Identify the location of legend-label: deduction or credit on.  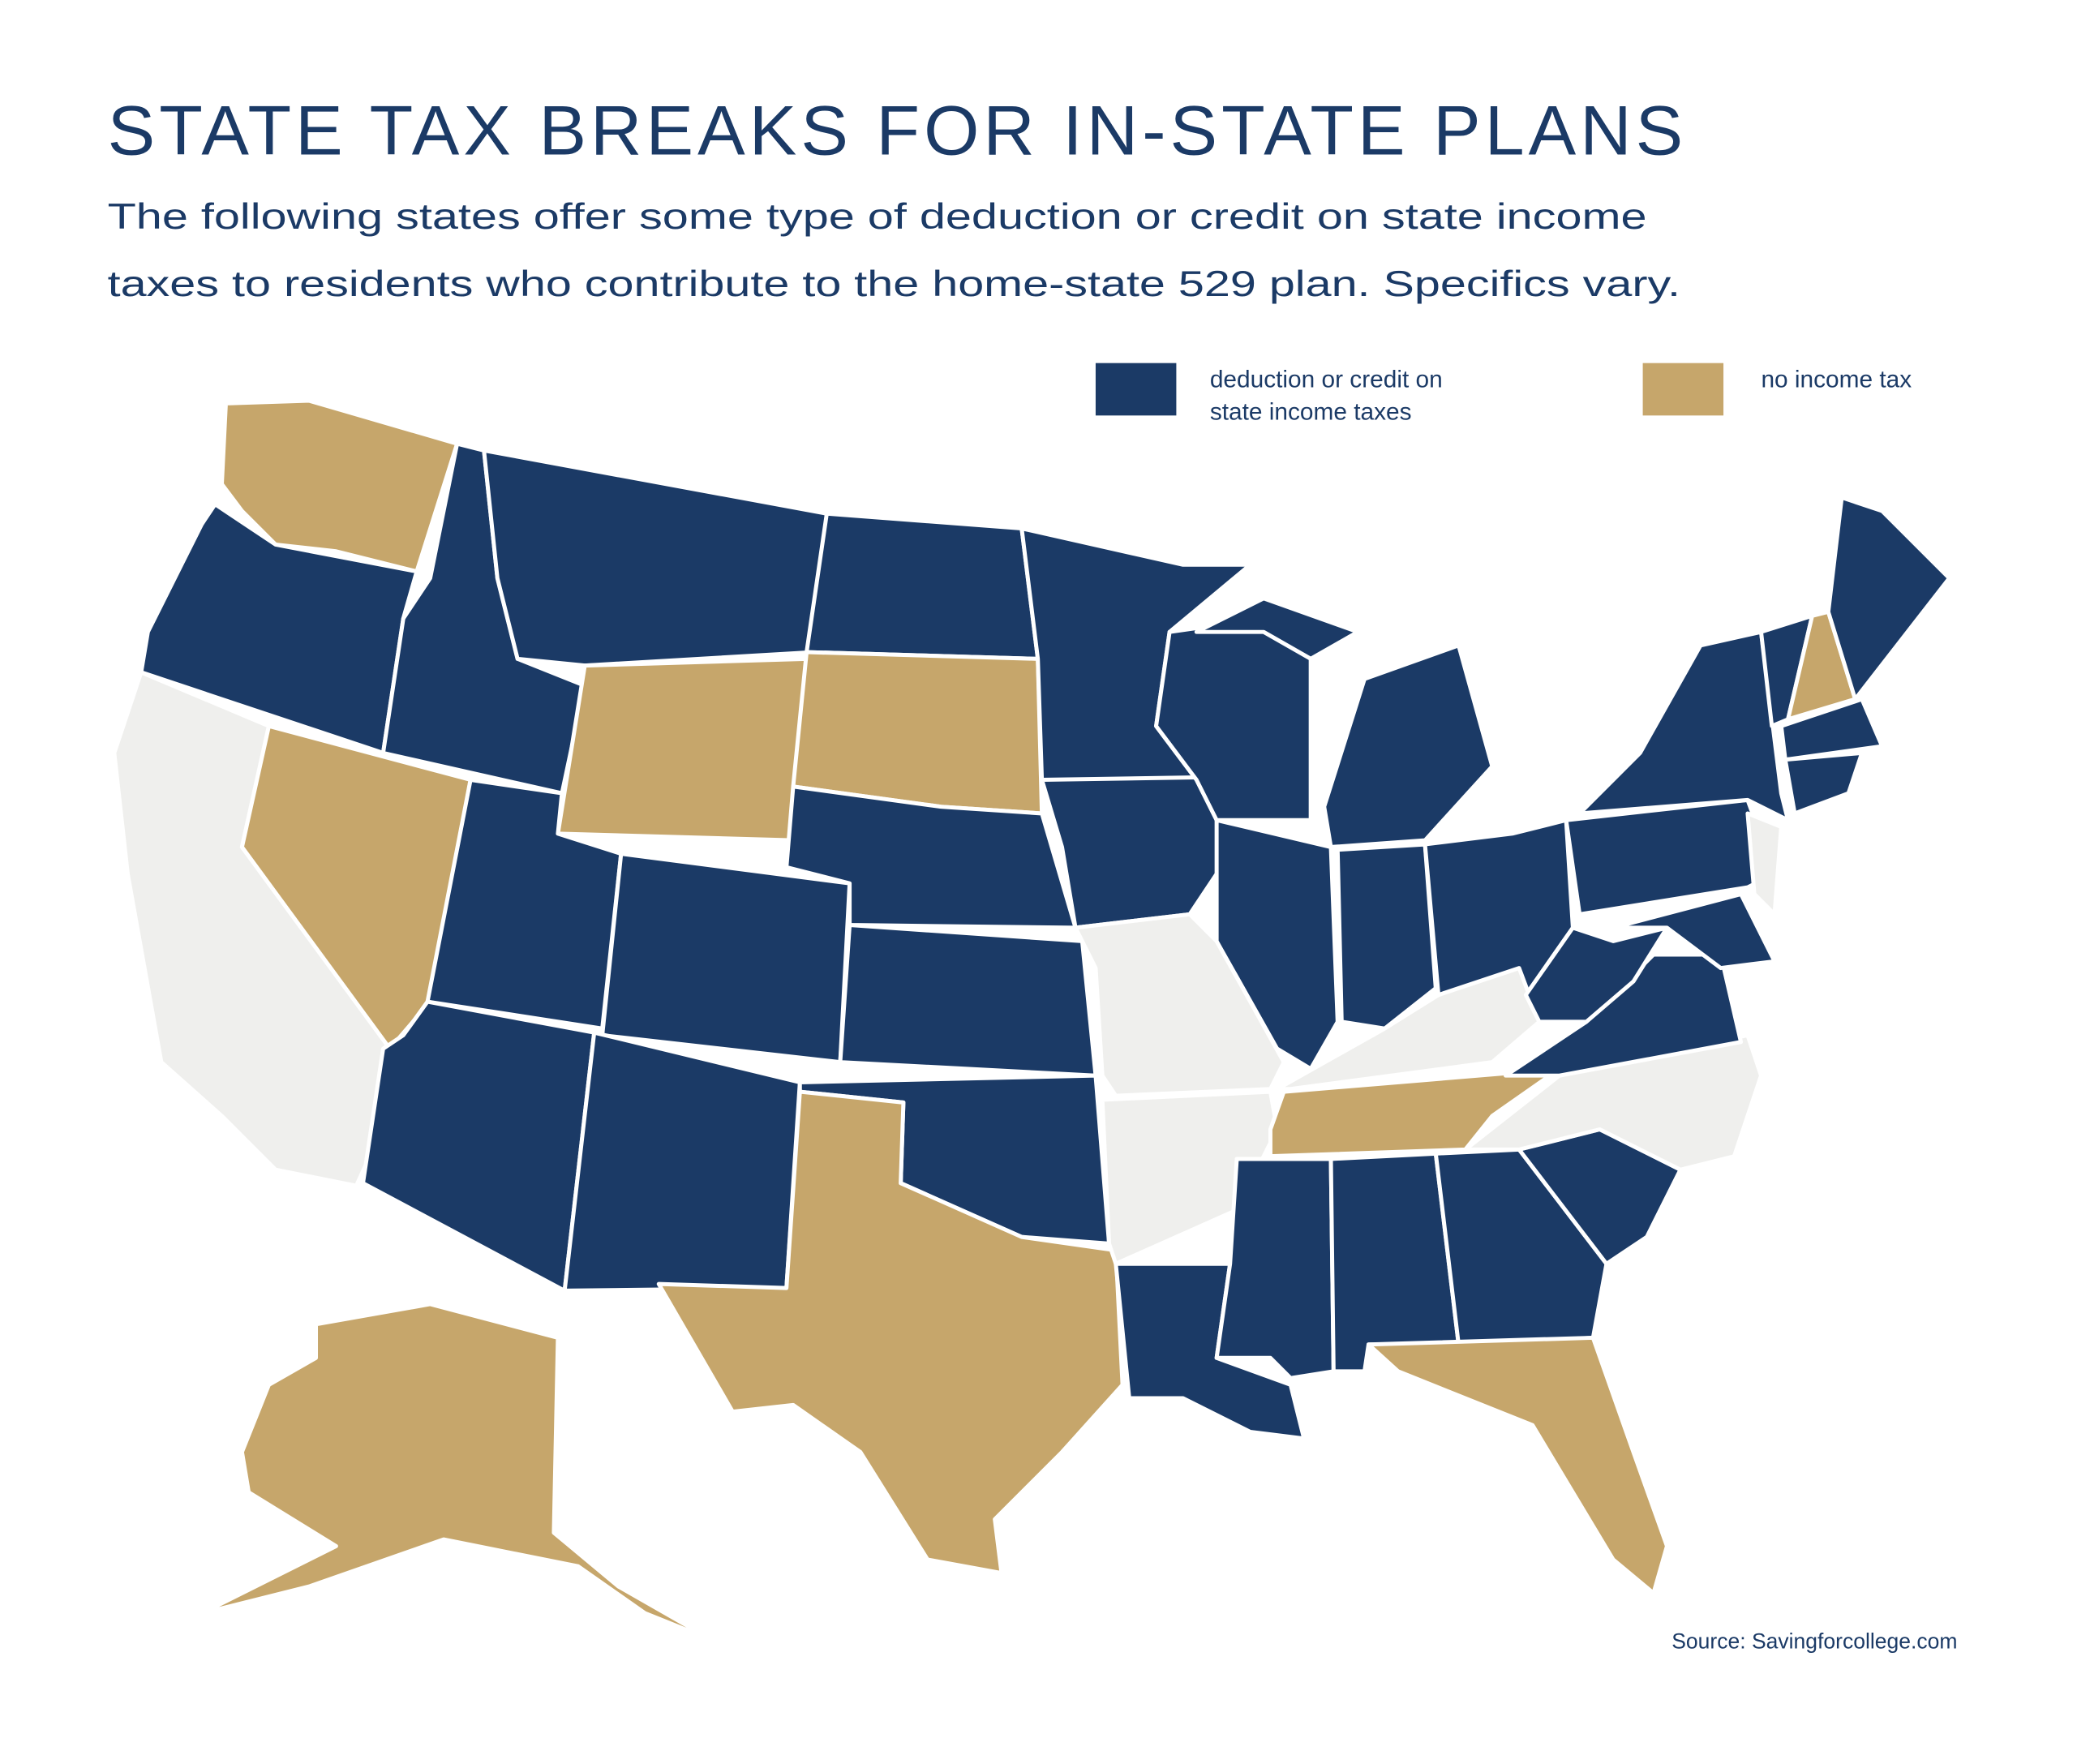
(1326, 380).